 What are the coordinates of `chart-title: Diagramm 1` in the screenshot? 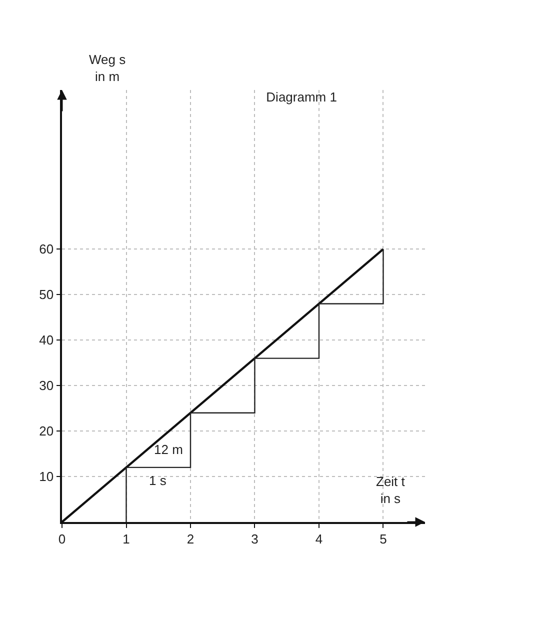 It's located at (301, 97).